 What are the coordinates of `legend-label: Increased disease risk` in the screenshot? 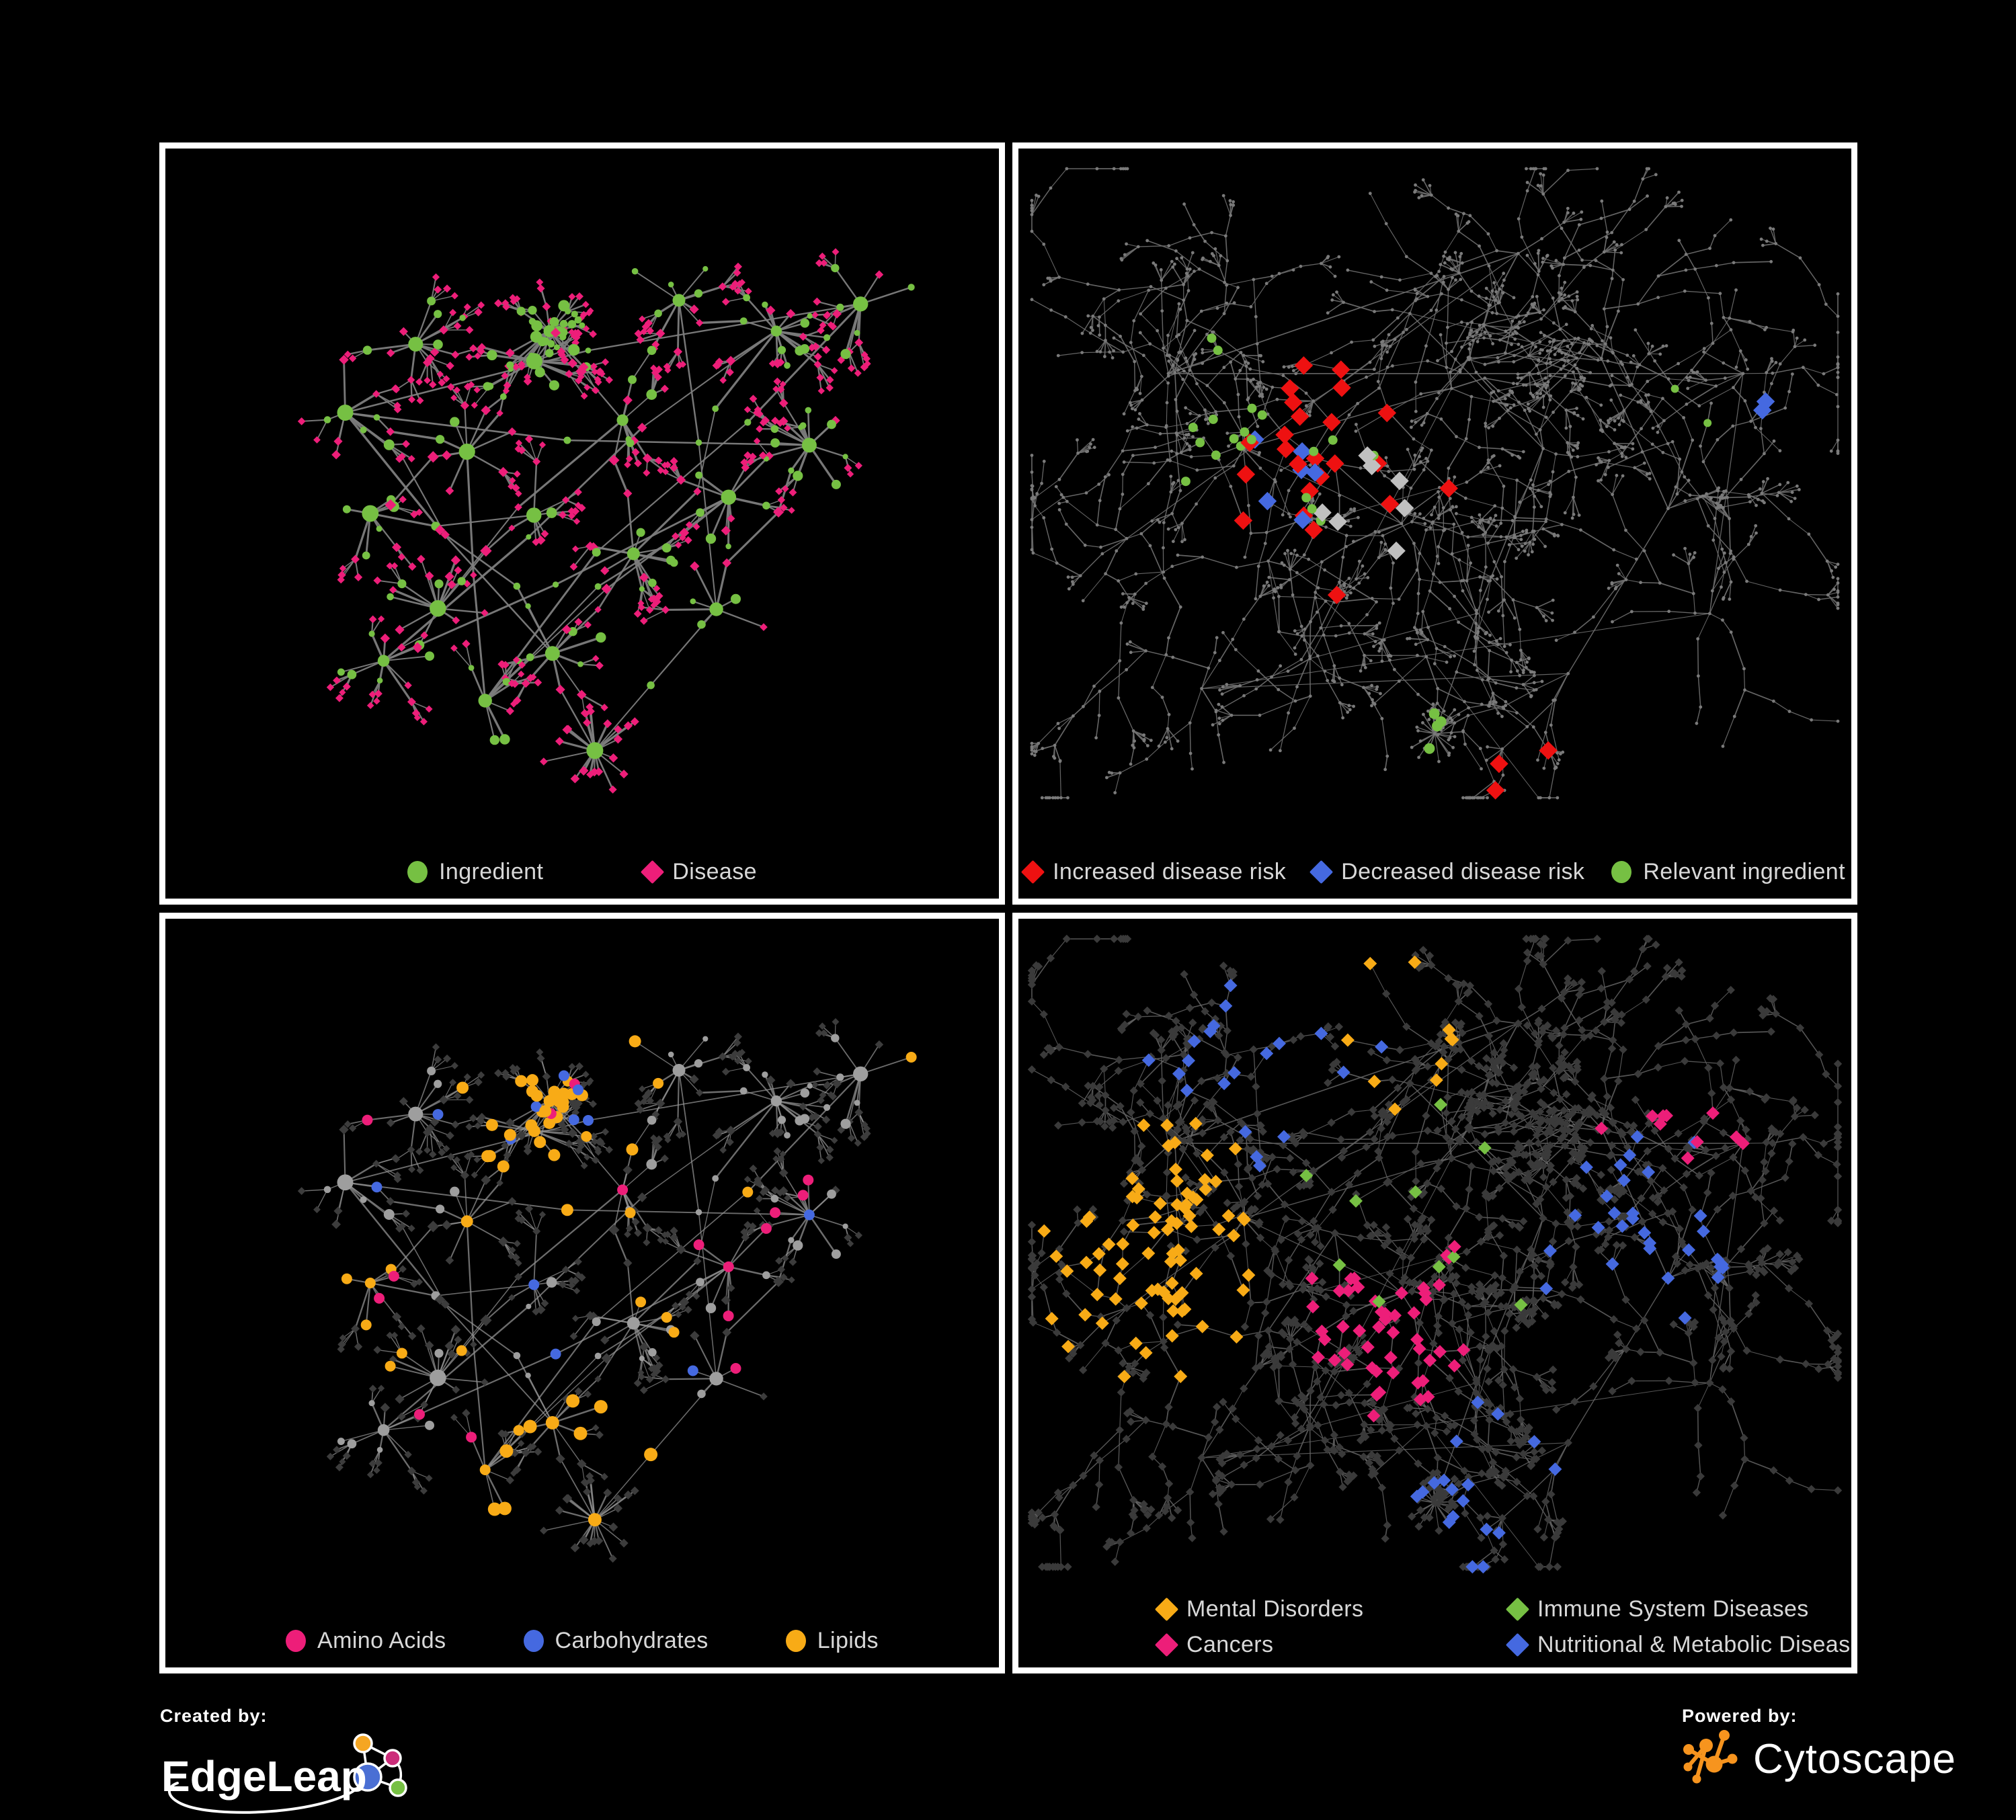 It's located at (1169, 872).